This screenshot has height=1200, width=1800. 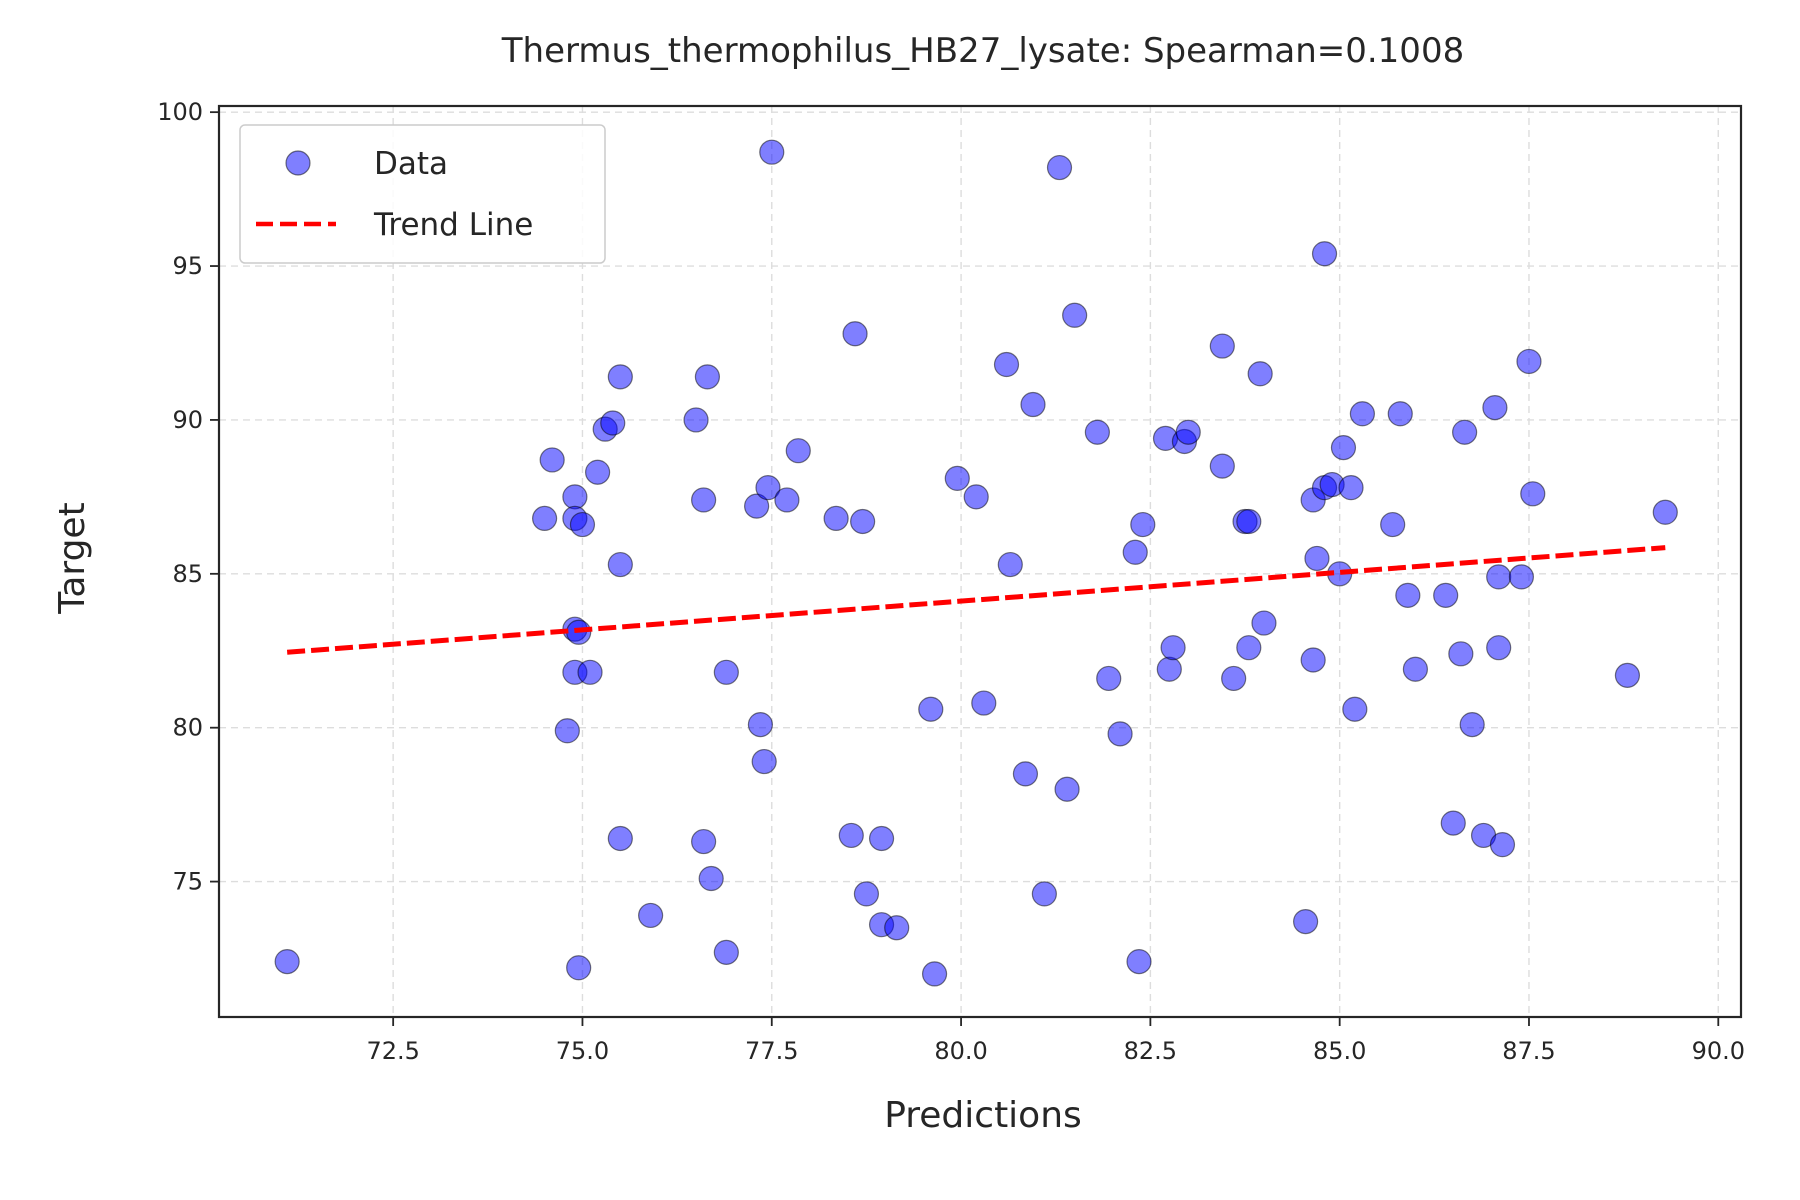 I want to click on x-tick-label: 85.0, so click(x=1339, y=1051).